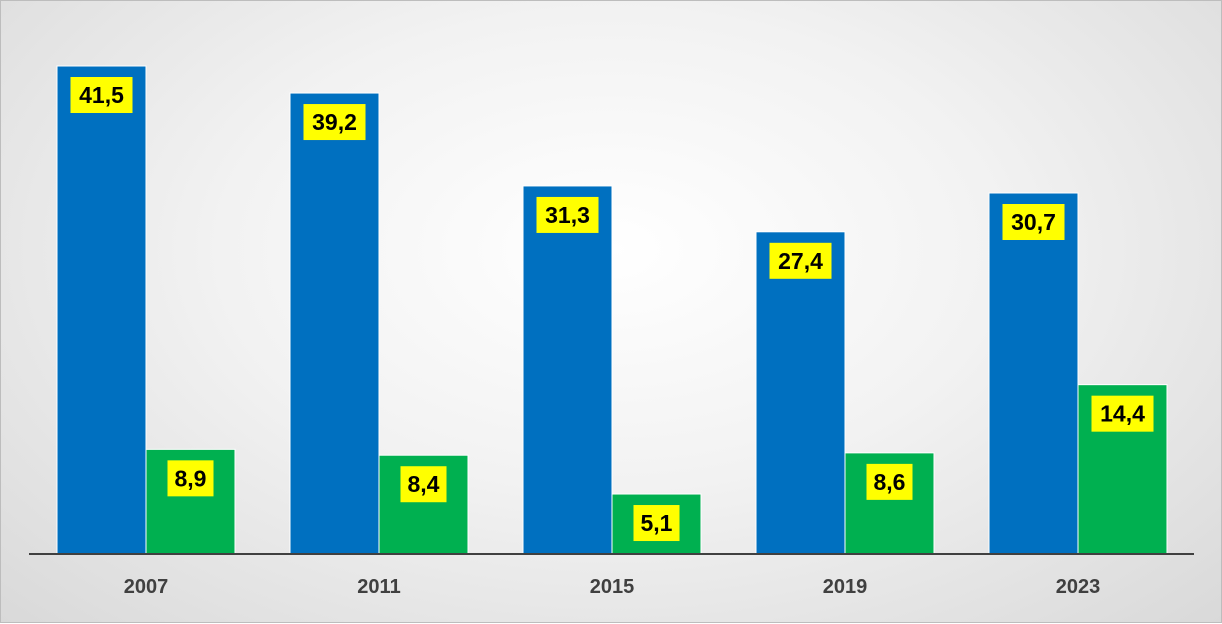 Image resolution: width=1222 pixels, height=624 pixels. I want to click on data-label-2019-series-1: 27,4, so click(800, 260).